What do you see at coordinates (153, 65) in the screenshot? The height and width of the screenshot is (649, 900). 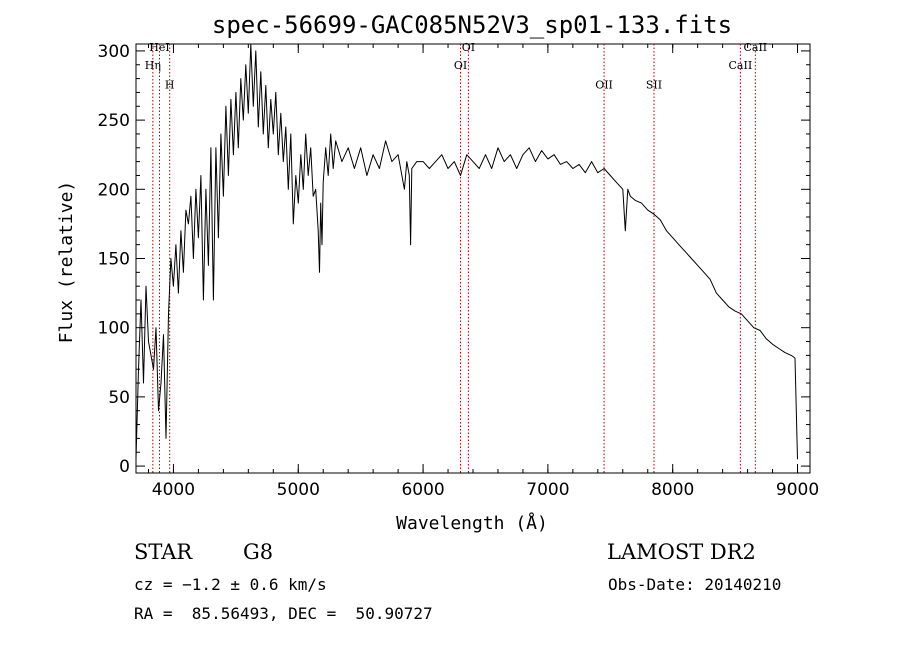 I see `spectral-line-label: Hη` at bounding box center [153, 65].